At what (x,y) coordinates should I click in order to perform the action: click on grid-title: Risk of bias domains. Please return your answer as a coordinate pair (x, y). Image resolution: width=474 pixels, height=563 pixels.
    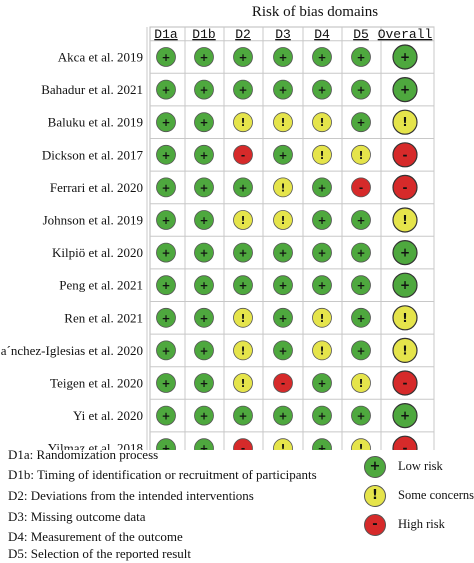
    Looking at the image, I should click on (315, 12).